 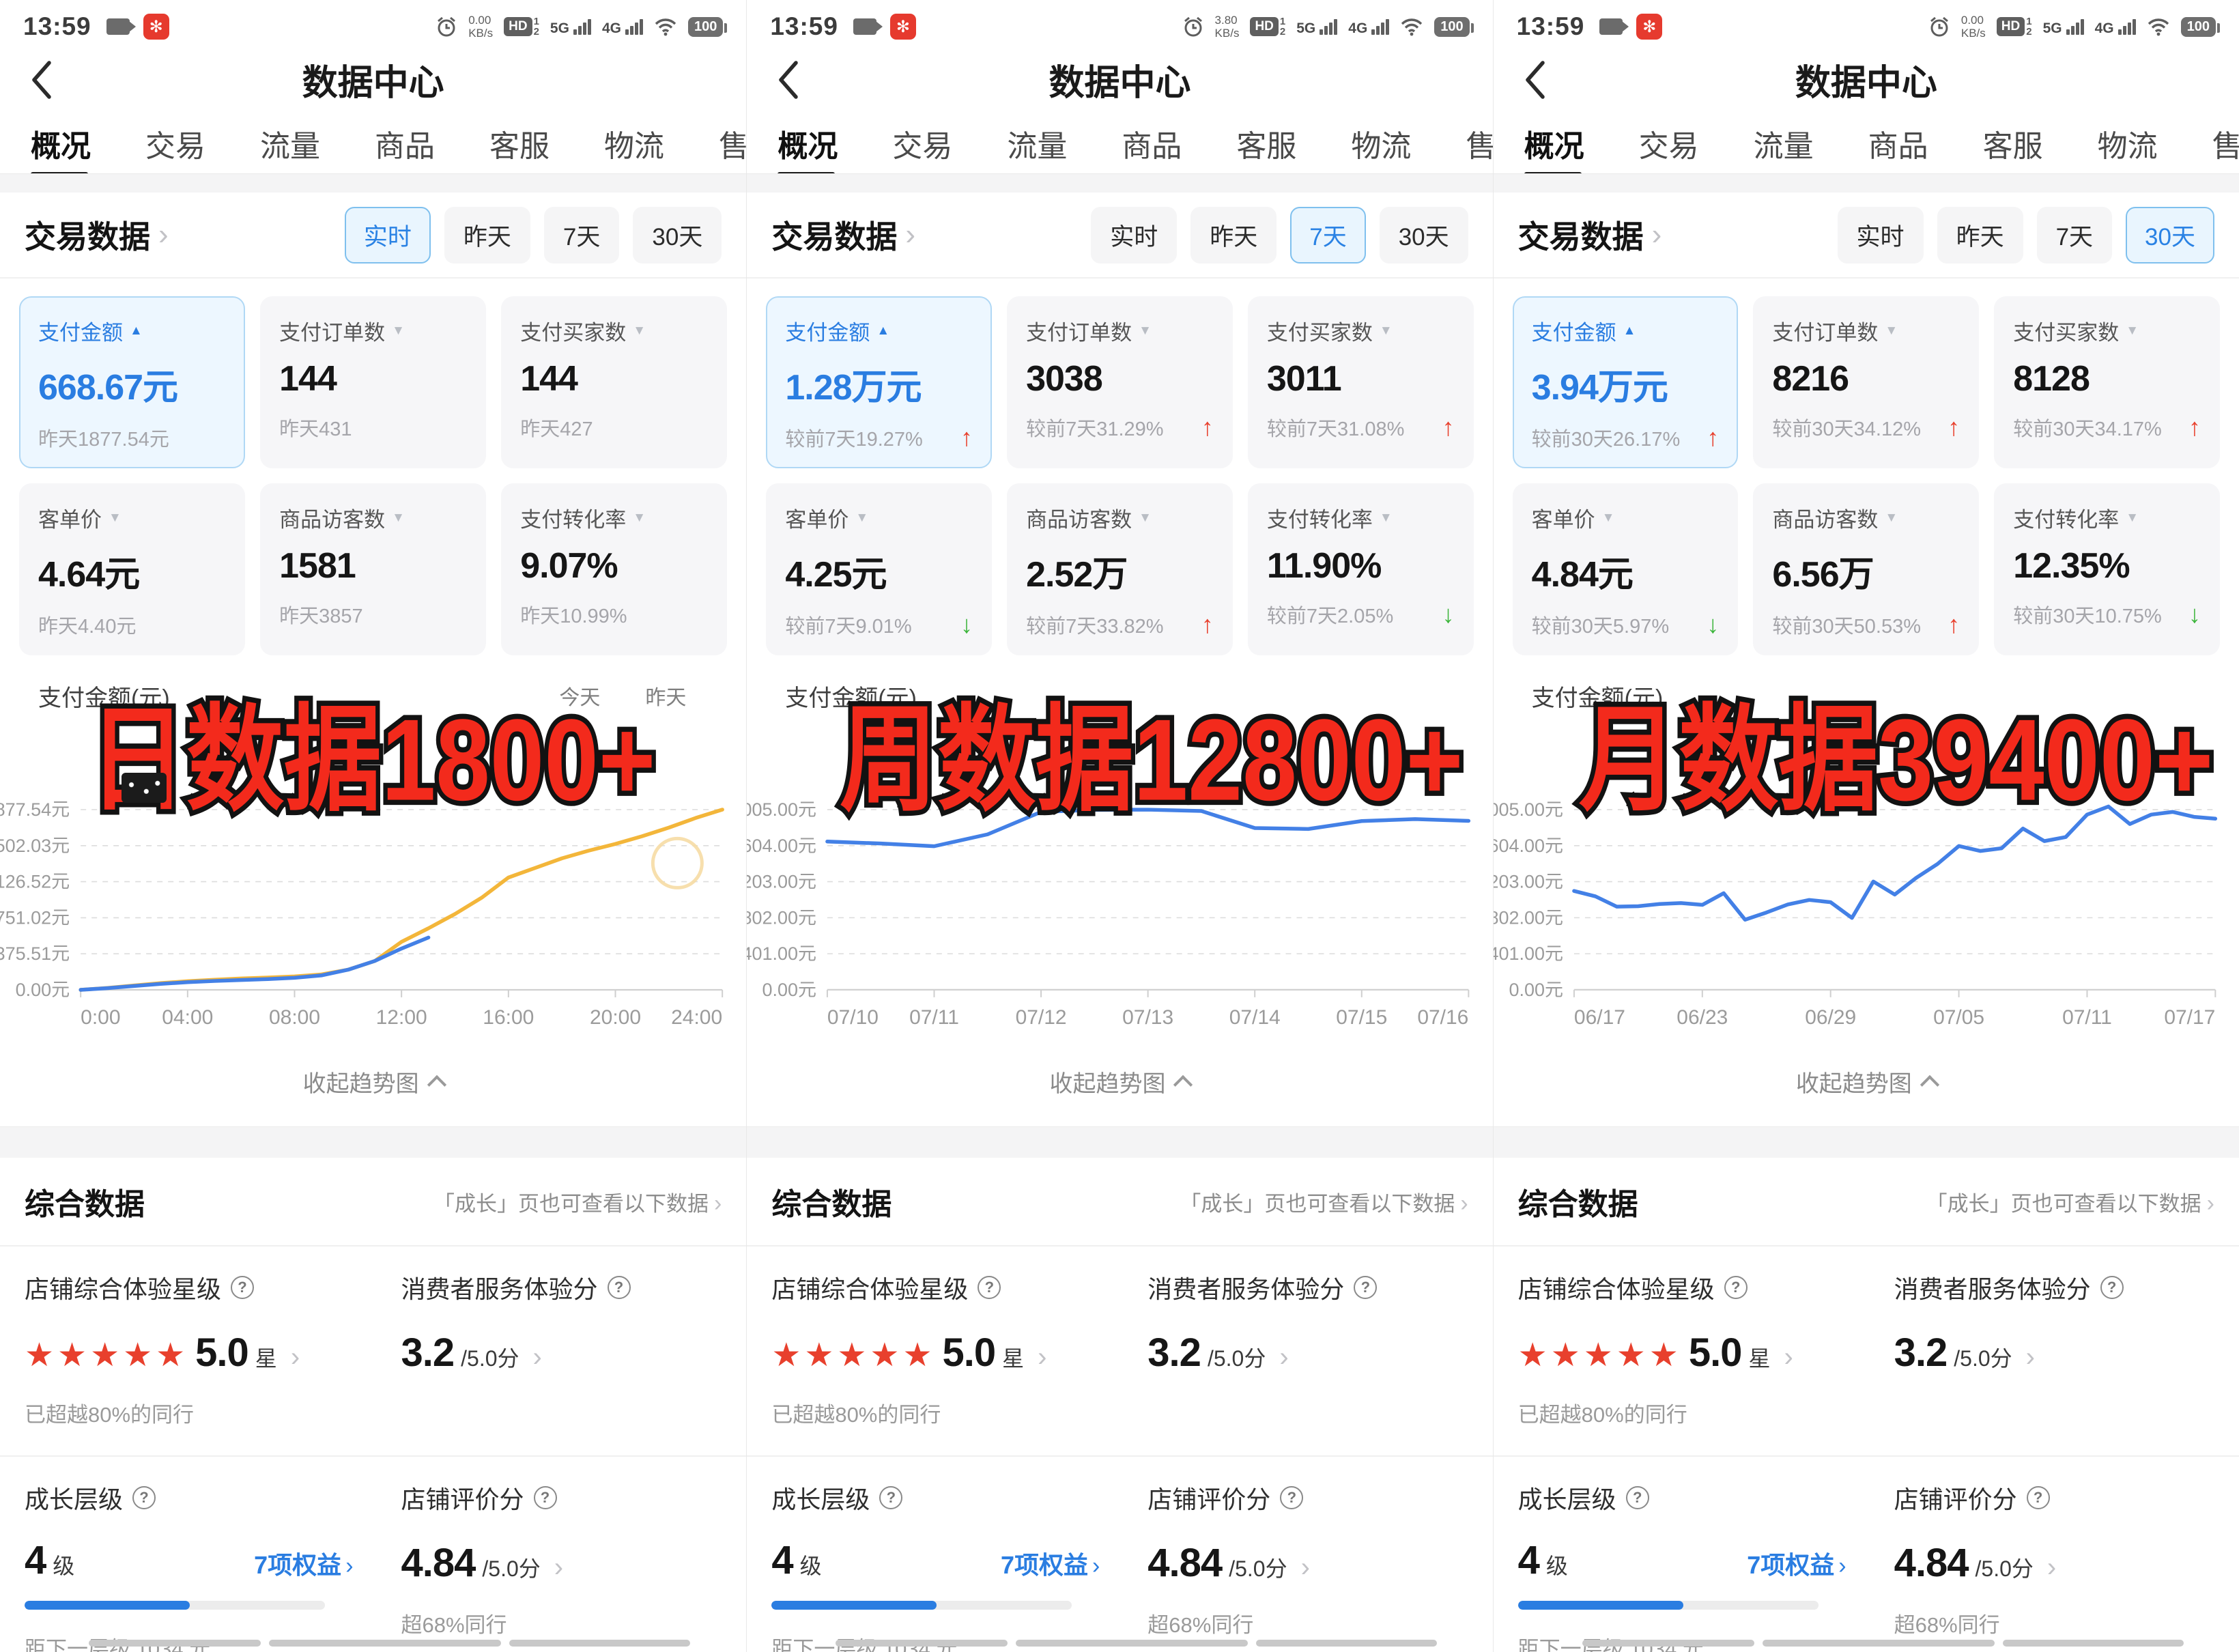 What do you see at coordinates (1866, 382) in the screenshot?
I see `metric-card: 支付订单数 8216 较前30天34.12%` at bounding box center [1866, 382].